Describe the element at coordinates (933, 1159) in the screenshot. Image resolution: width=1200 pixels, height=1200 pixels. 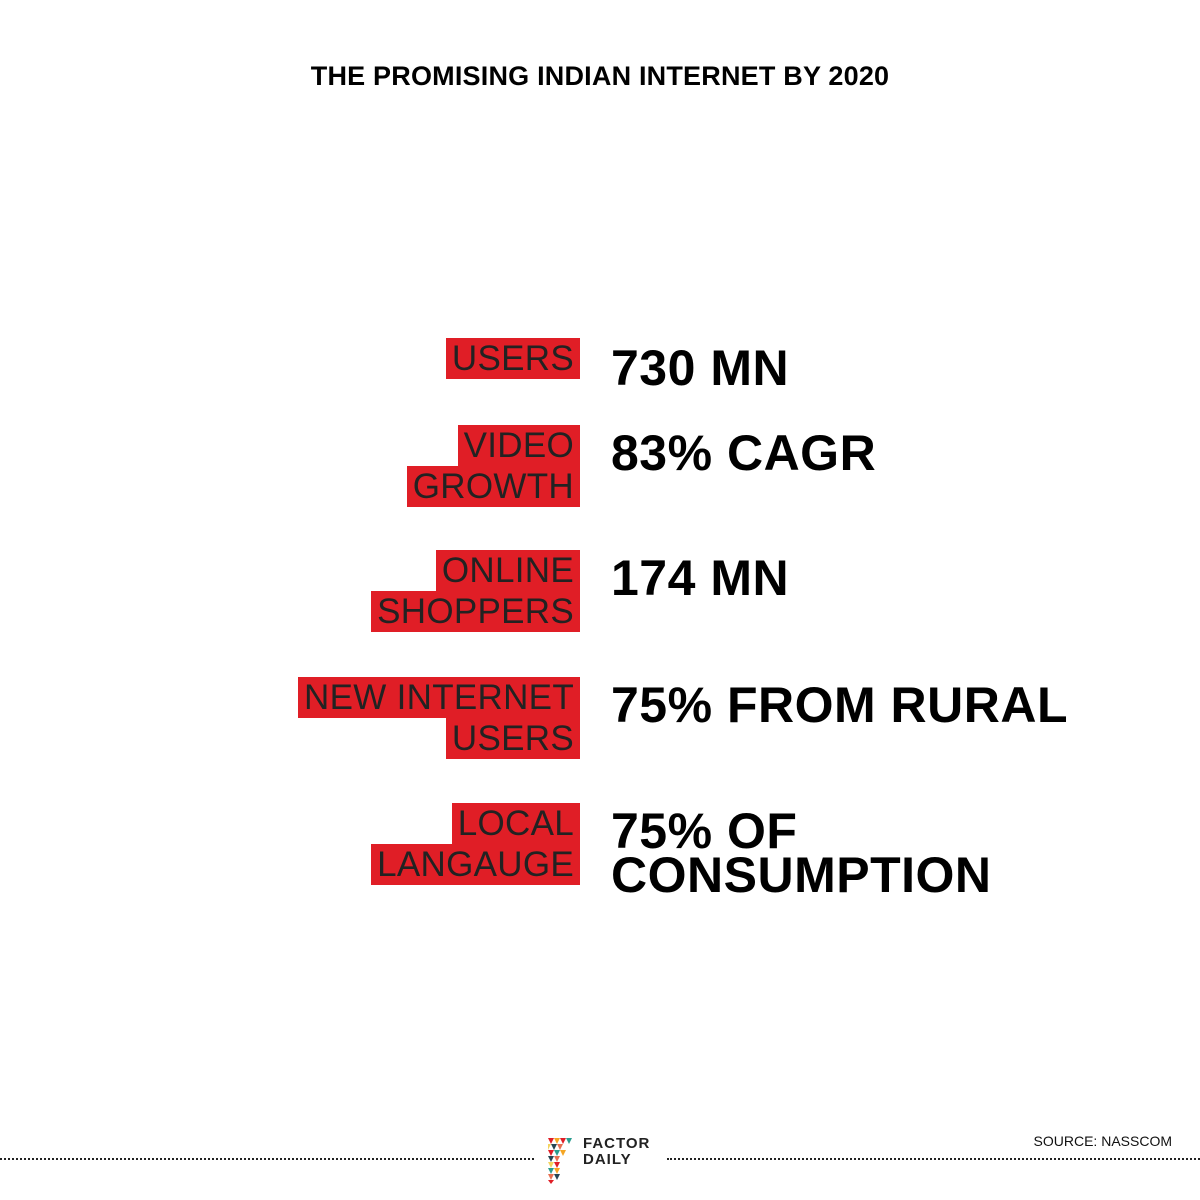
I see `footer-divider-right` at that location.